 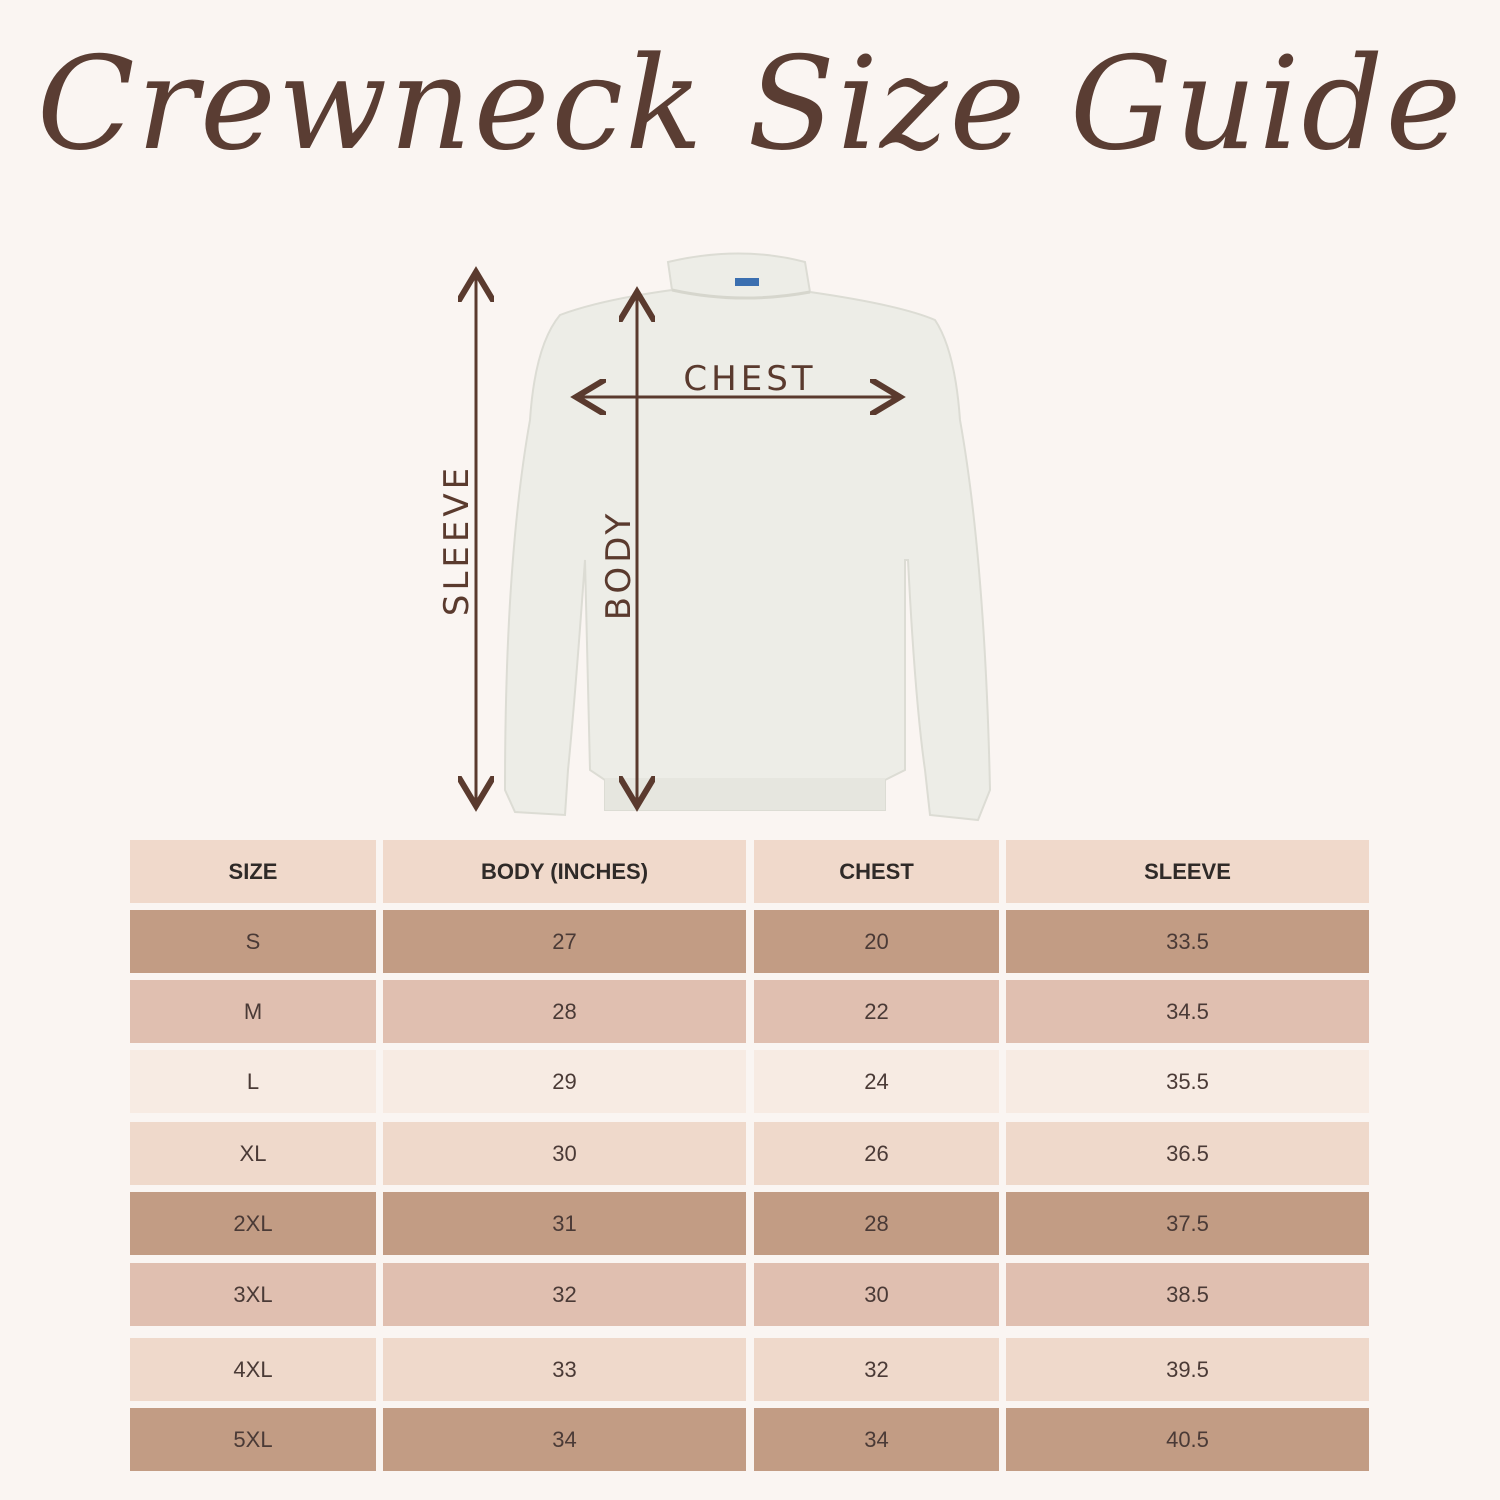 What do you see at coordinates (1187, 1011) in the screenshot?
I see `table-cell: 34.5` at bounding box center [1187, 1011].